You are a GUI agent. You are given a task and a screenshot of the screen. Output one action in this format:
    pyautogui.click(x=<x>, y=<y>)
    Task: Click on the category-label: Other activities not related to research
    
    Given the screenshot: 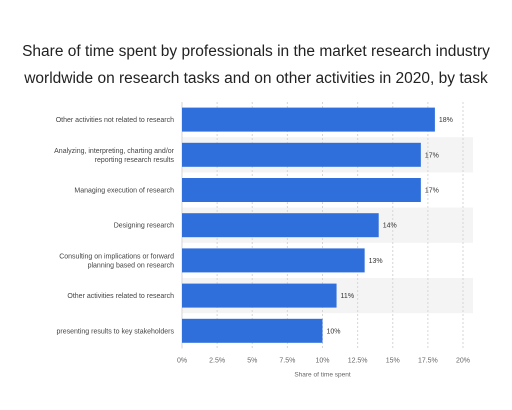 What is the action you would take?
    pyautogui.click(x=115, y=120)
    